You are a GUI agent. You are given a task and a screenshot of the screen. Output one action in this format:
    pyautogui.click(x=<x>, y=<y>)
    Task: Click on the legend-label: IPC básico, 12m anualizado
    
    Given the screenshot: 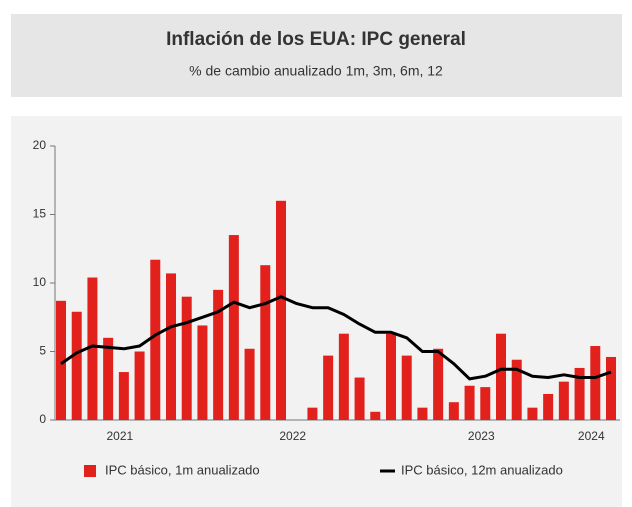 What is the action you would take?
    pyautogui.click(x=482, y=469)
    